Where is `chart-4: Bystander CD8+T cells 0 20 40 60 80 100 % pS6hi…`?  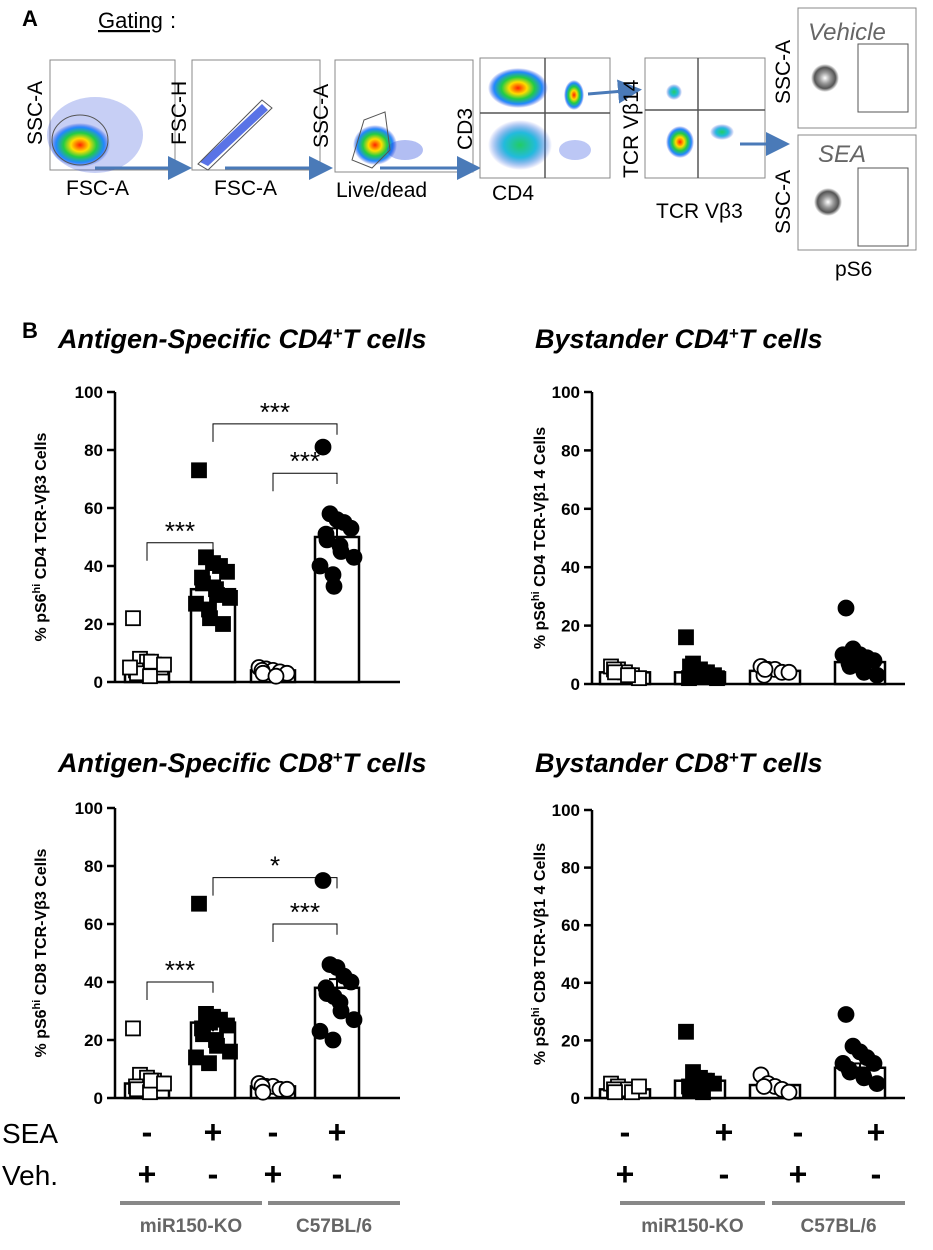 chart-4: Bystander CD8+T cells 0 20 40 60 80 100 % pS6hi… is located at coordinates (717, 928).